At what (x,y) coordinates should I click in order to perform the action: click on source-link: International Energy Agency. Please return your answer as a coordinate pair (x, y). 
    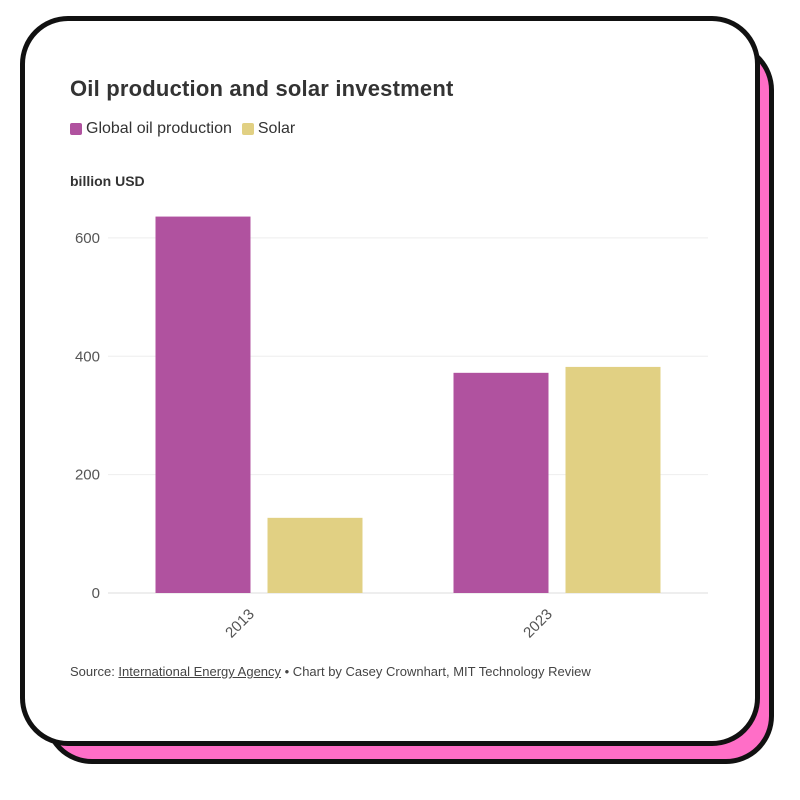
    Looking at the image, I should click on (200, 671).